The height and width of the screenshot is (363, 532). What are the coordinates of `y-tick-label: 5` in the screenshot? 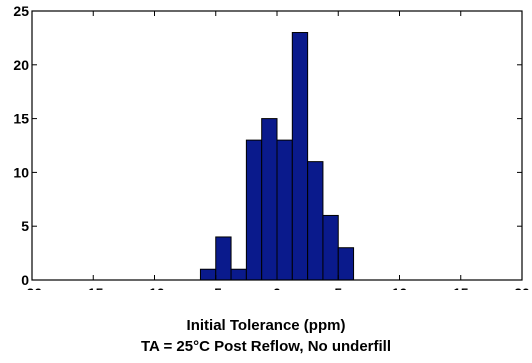 It's located at (25, 226).